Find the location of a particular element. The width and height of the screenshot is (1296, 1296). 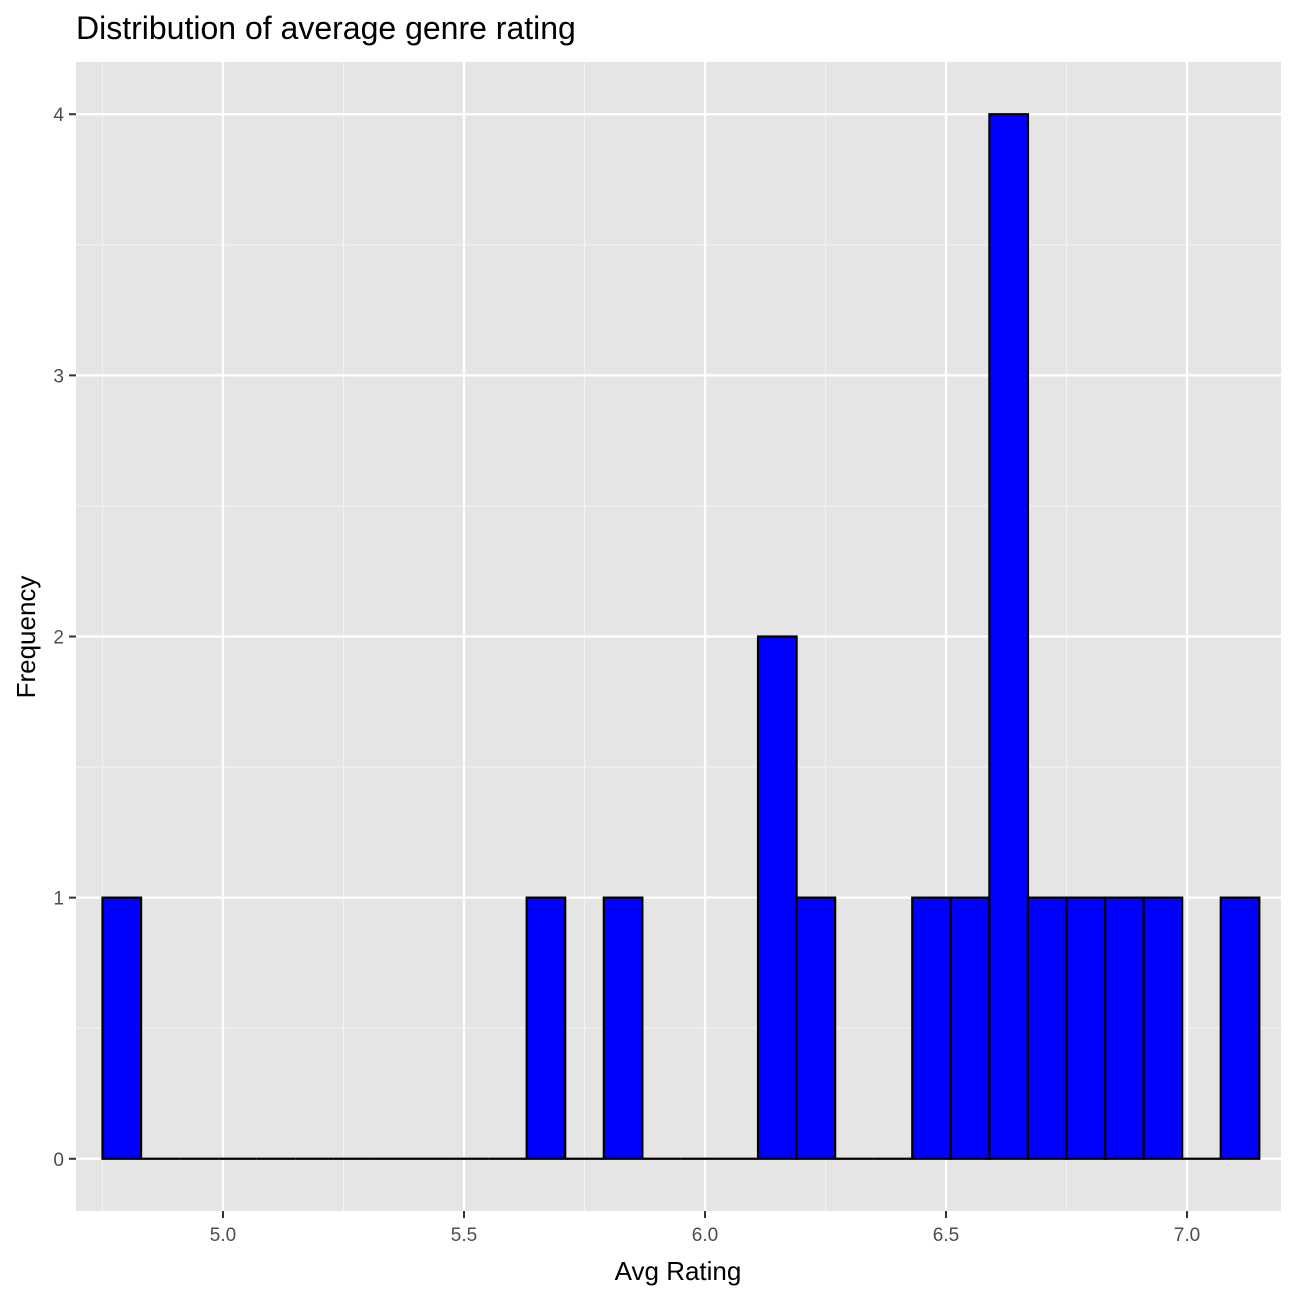

y-tick-label: 4 is located at coordinates (58, 115).